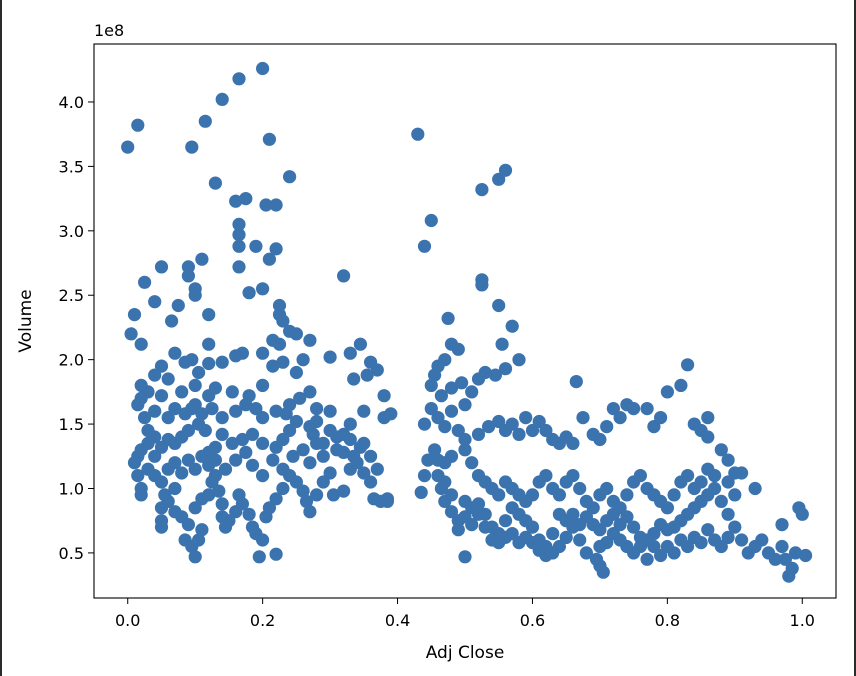 This screenshot has width=856, height=676. I want to click on y-tick-label: 4.0, so click(71, 102).